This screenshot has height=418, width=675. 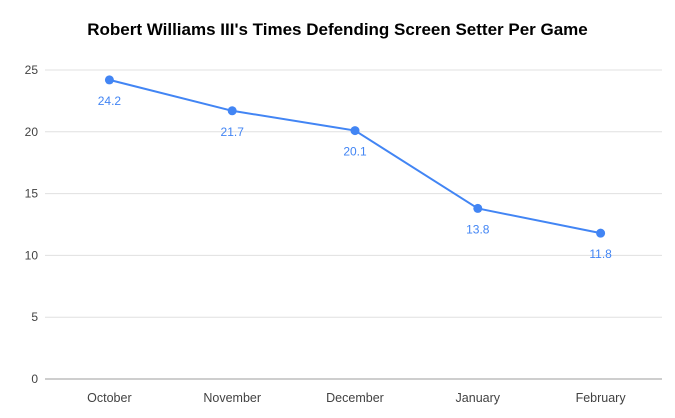 I want to click on data-point-label: 20.1, so click(x=355, y=152).